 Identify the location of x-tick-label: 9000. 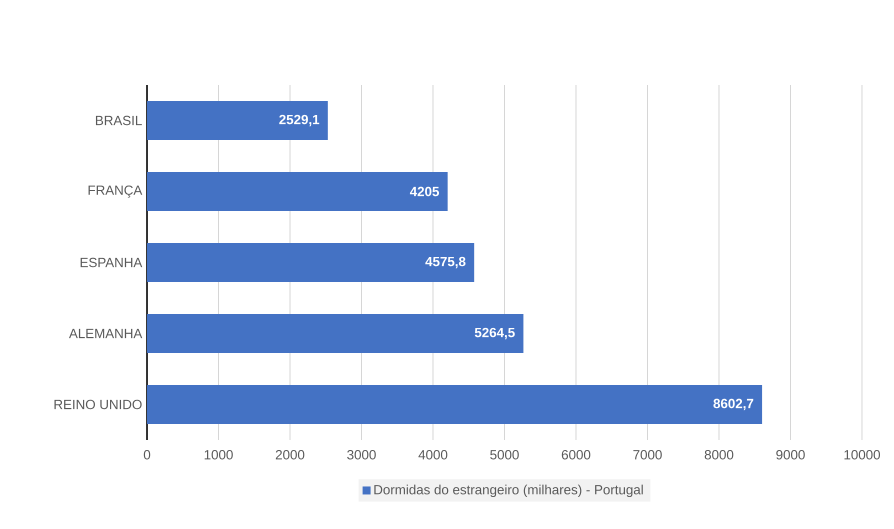
(790, 455).